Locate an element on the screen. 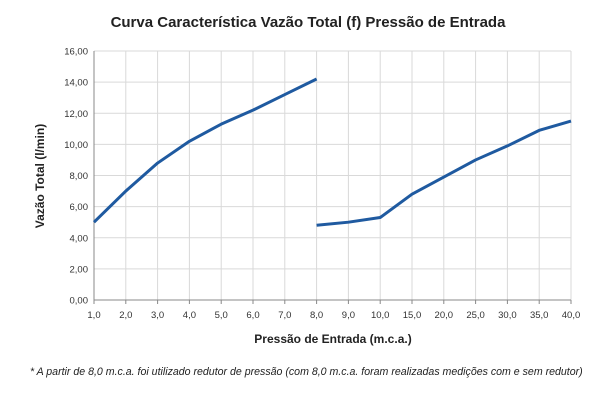 This screenshot has height=401, width=616. x-tick-label: 5,0 is located at coordinates (221, 315).